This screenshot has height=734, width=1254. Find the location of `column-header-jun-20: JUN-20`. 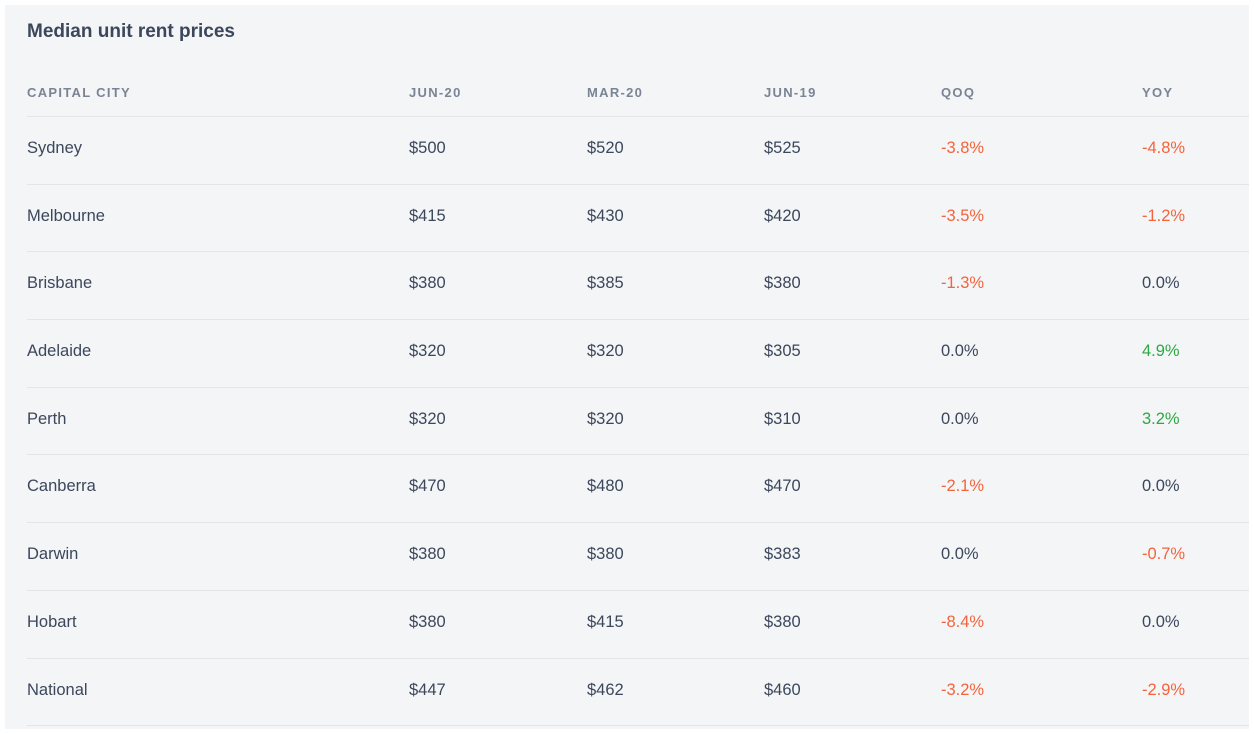

column-header-jun-20: JUN-20 is located at coordinates (435, 92).